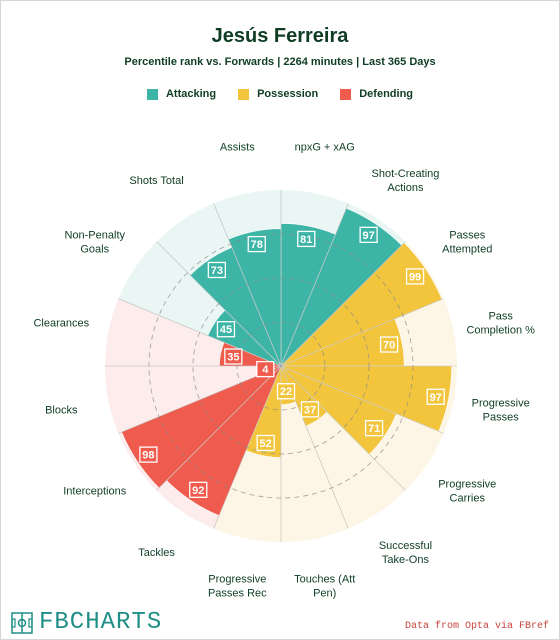 The height and width of the screenshot is (640, 560). What do you see at coordinates (191, 94) in the screenshot?
I see `legend-label-attacking: Attacking` at bounding box center [191, 94].